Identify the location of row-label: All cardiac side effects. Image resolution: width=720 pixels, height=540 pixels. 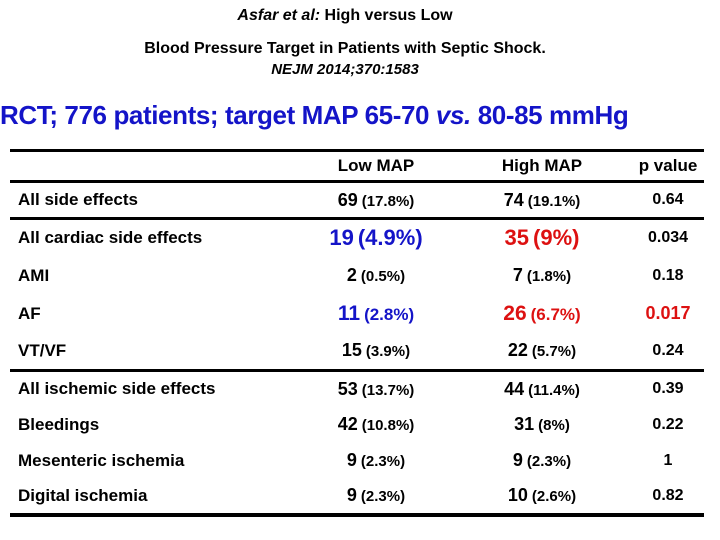
(155, 237).